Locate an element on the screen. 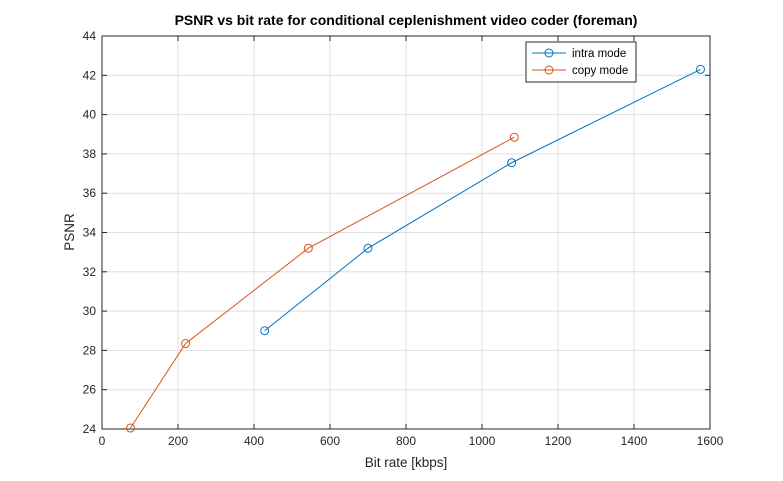 This screenshot has height=481, width=783. x-axis-label: Bit rate [kbps] is located at coordinates (406, 462).